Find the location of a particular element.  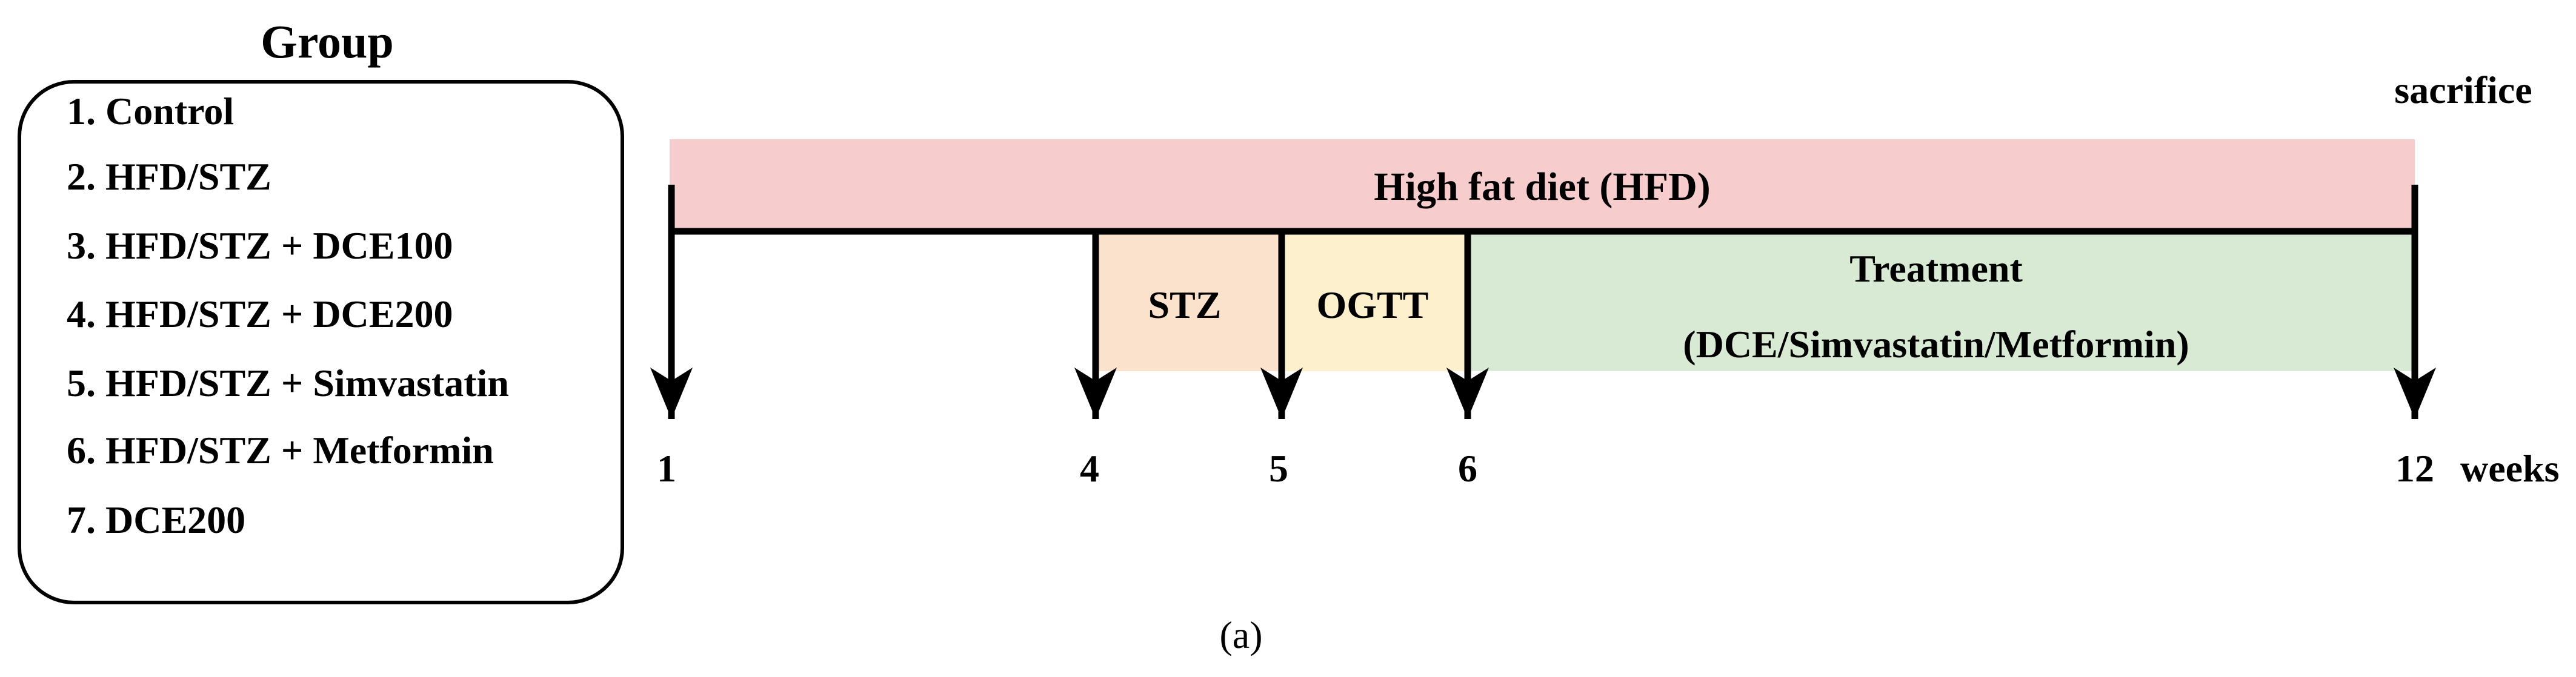

hfd-period-bar is located at coordinates (1542, 185).